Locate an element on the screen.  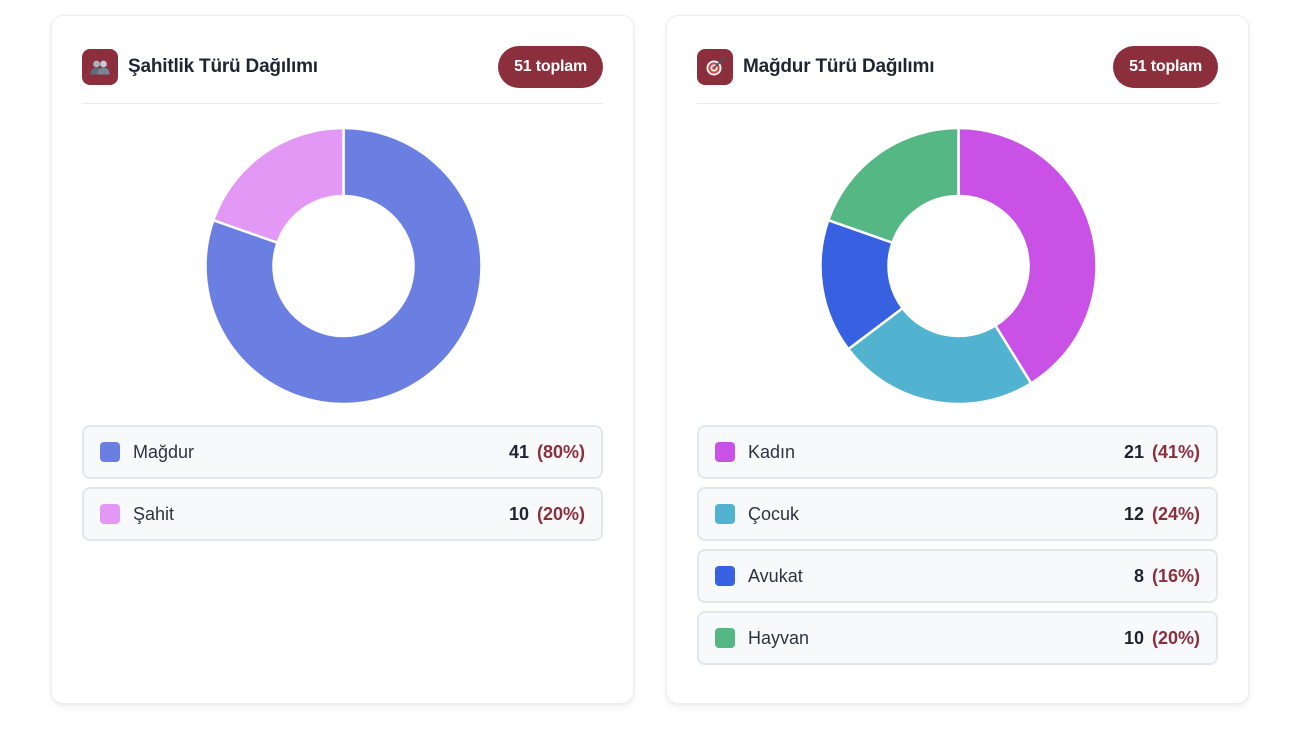
legend-label: Kadın is located at coordinates (772, 451).